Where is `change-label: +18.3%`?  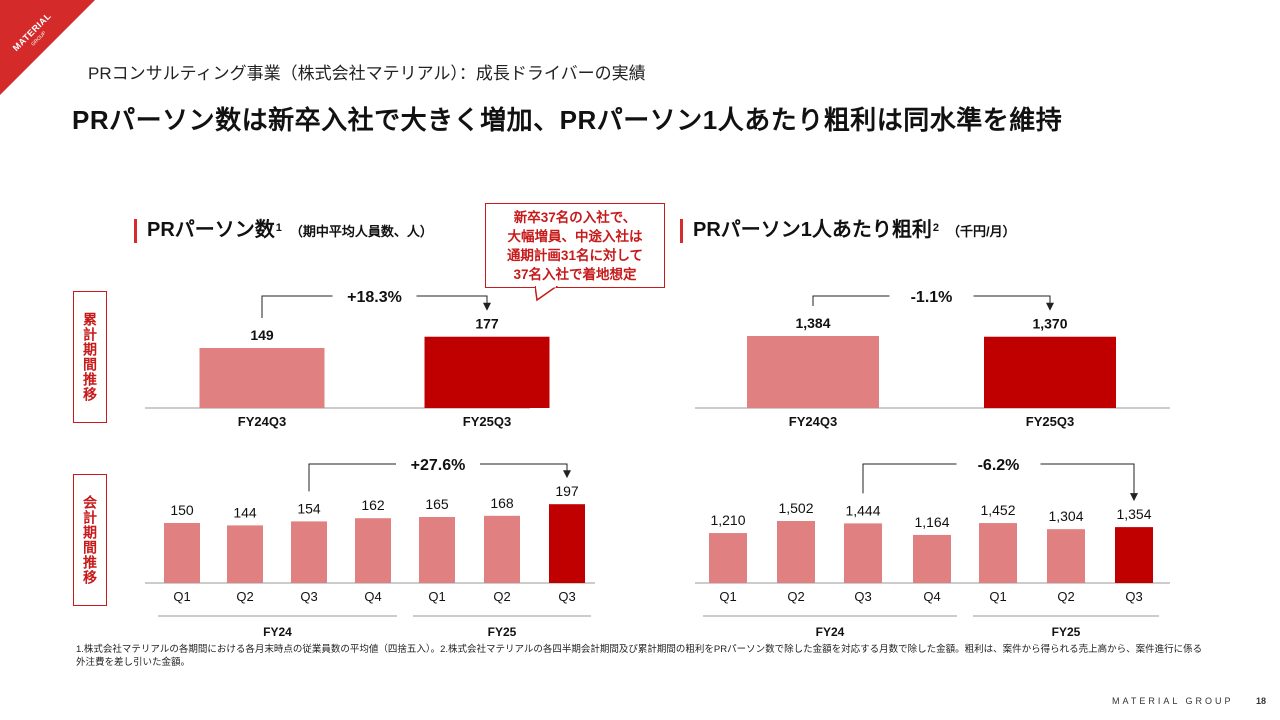
change-label: +18.3% is located at coordinates (374, 297).